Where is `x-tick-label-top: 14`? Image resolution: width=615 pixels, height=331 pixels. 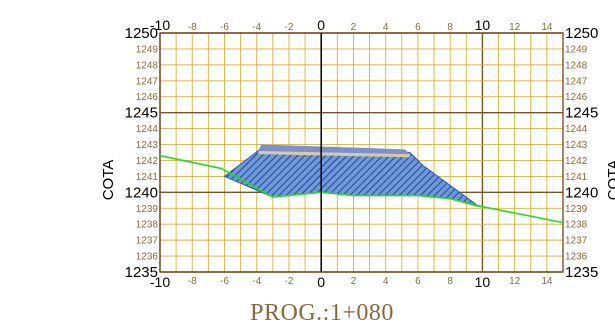 x-tick-label-top: 14 is located at coordinates (547, 27).